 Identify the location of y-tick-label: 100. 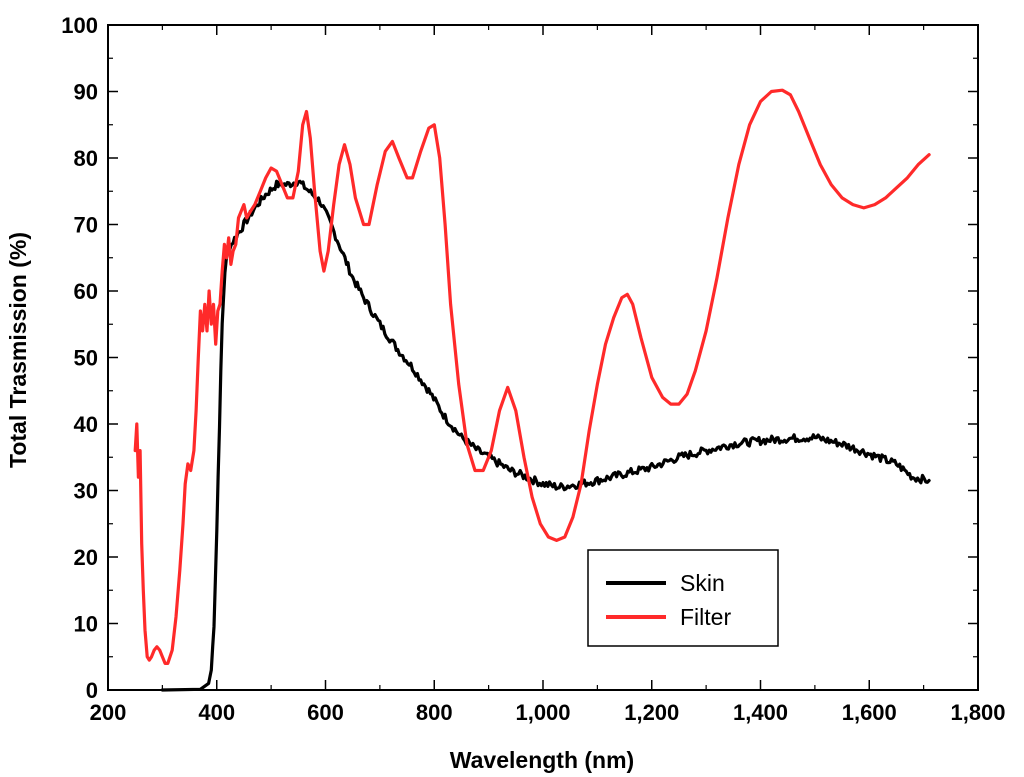
(79, 25).